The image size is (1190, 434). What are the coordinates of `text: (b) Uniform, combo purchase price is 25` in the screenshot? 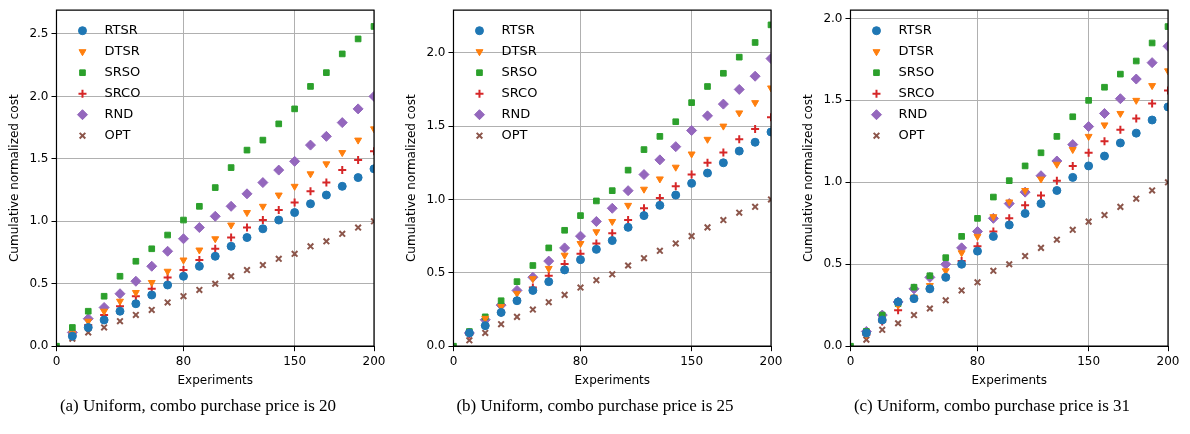 It's located at (595, 406).